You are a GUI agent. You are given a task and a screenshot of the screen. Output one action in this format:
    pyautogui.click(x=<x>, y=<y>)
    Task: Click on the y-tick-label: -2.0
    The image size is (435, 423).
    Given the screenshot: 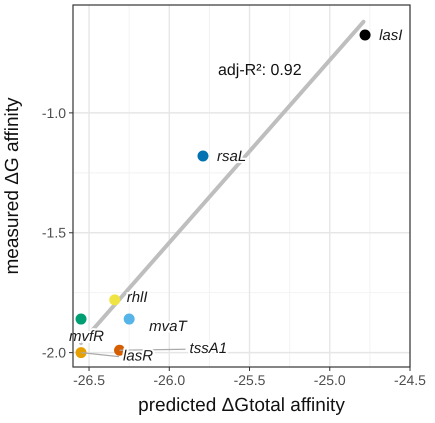 What is the action you would take?
    pyautogui.click(x=54, y=352)
    